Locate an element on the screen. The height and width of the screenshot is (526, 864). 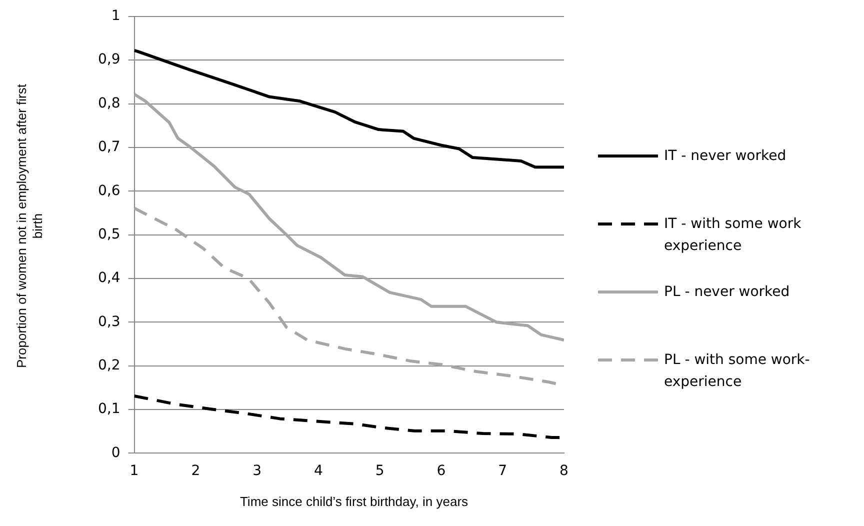
legend-label: IT - never worked is located at coordinates (726, 156).